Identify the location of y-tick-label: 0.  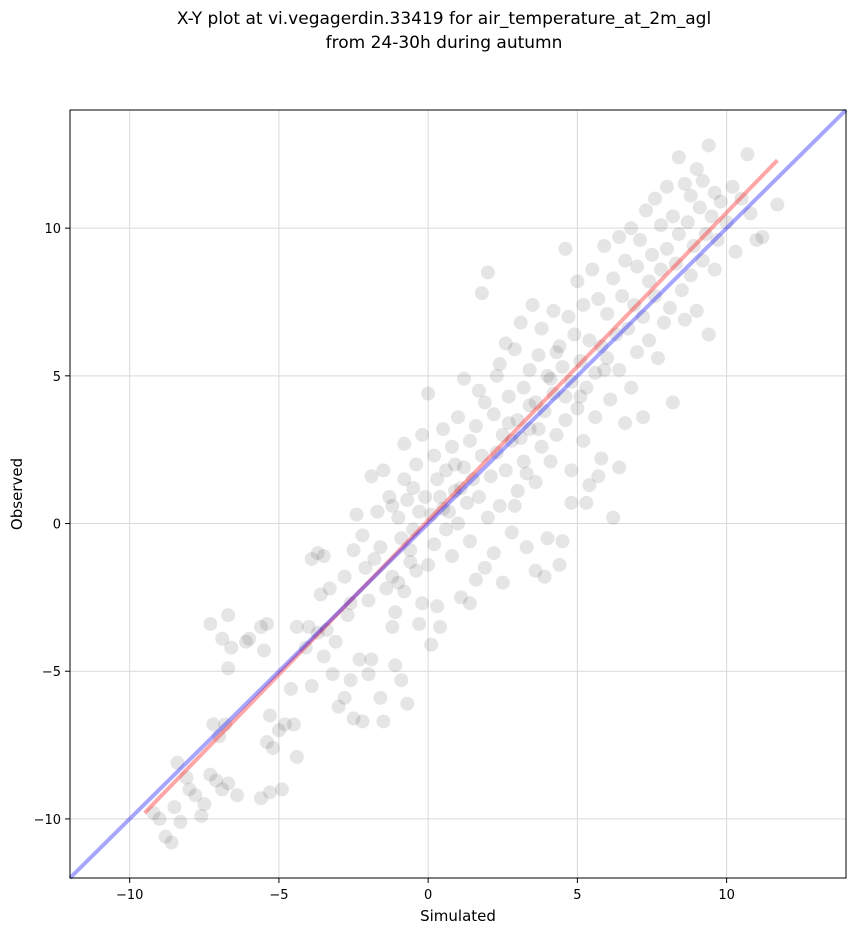
(57, 525).